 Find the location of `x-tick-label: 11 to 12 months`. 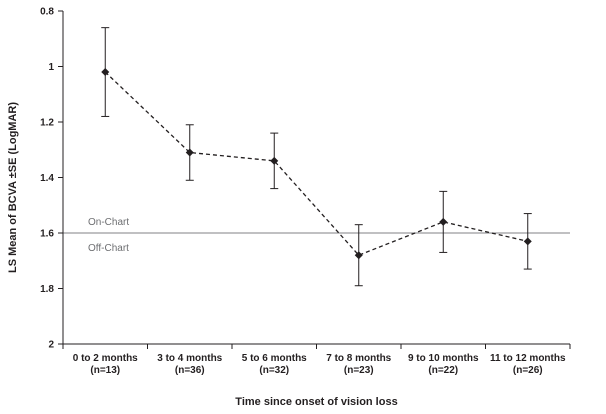

x-tick-label: 11 to 12 months is located at coordinates (528, 358).